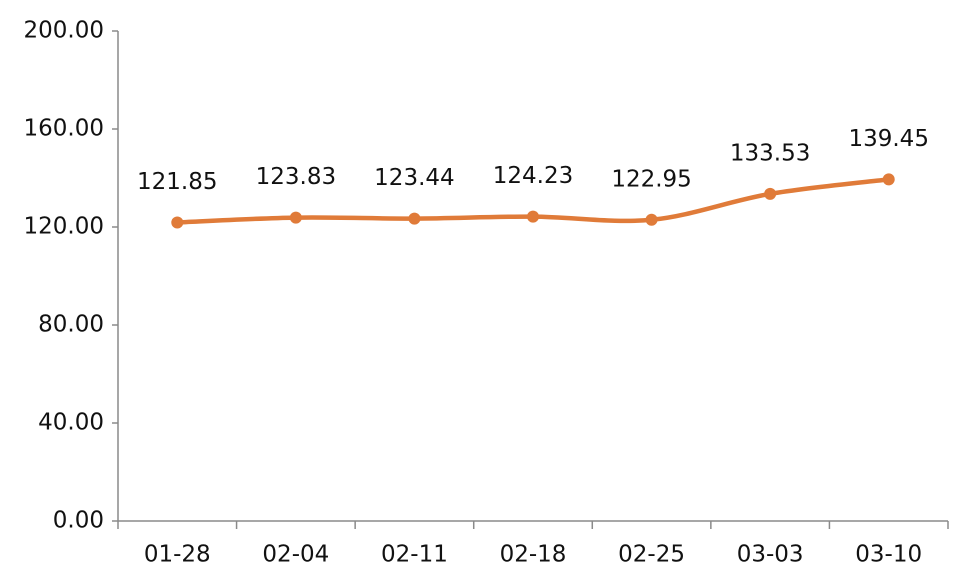  I want to click on data-label: 123.44, so click(414, 178).